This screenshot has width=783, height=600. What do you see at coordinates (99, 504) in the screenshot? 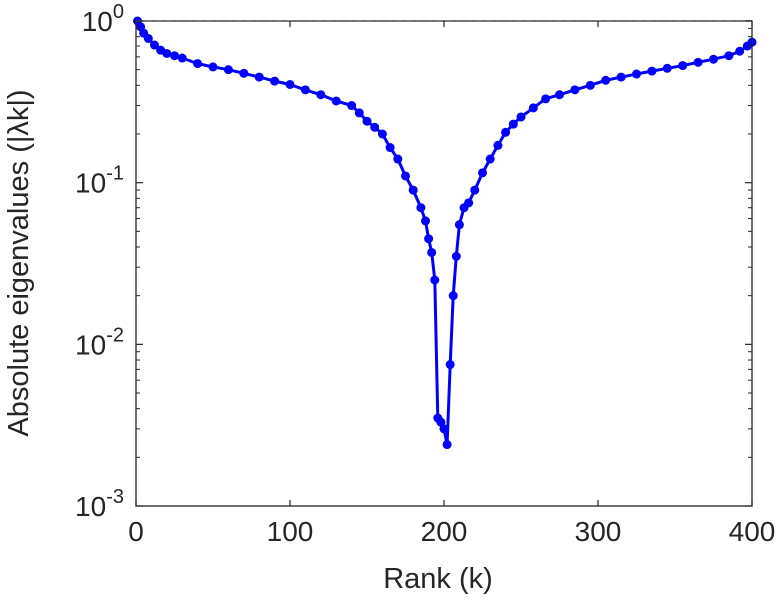
I see `y-tick-label: 10⁻³` at bounding box center [99, 504].